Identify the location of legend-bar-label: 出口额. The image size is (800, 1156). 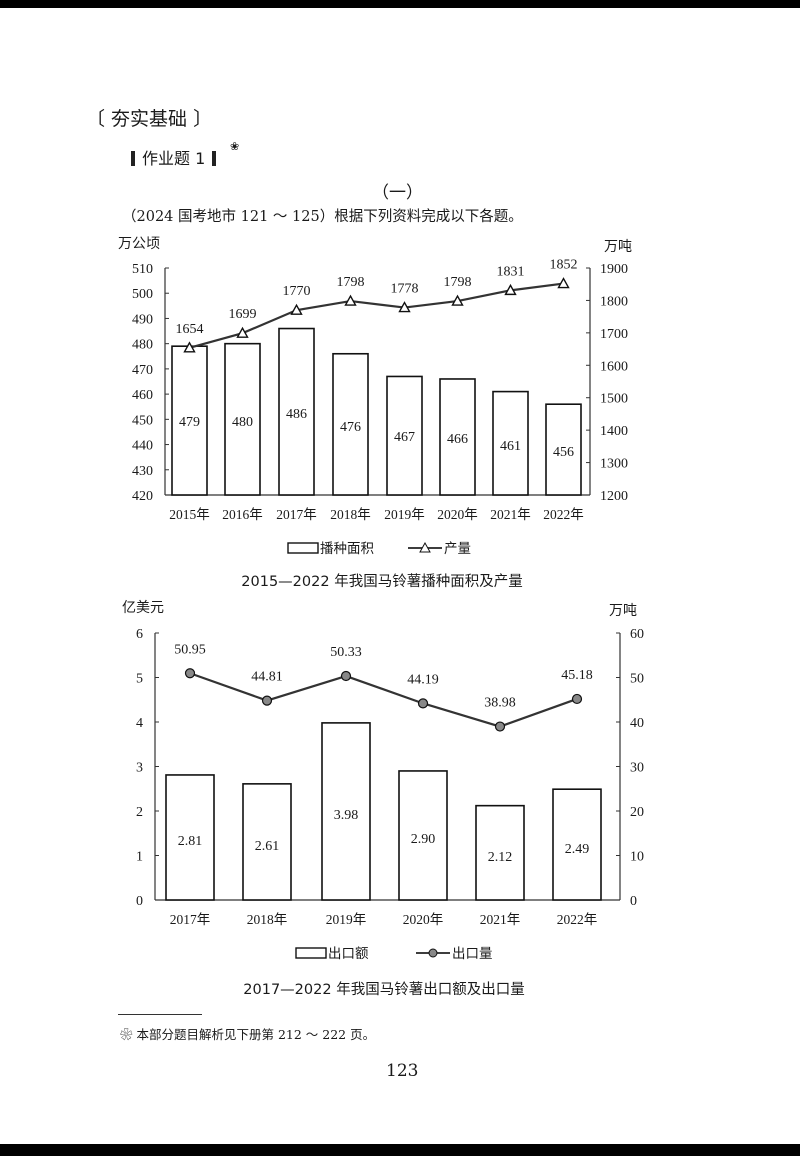
(348, 954).